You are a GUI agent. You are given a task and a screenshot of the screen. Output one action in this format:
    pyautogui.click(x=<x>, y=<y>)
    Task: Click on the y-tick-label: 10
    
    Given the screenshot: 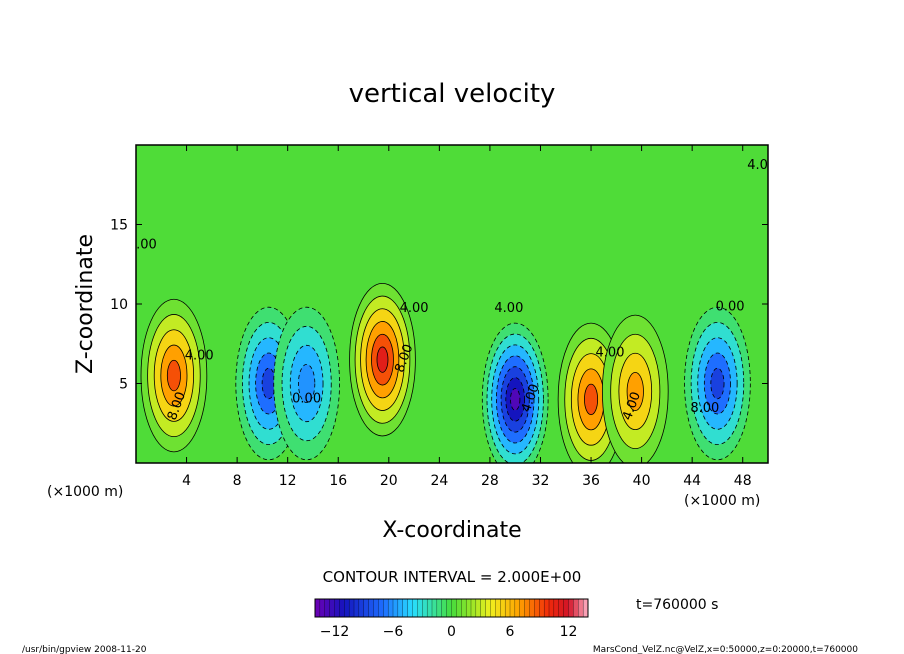 What is the action you would take?
    pyautogui.click(x=119, y=305)
    